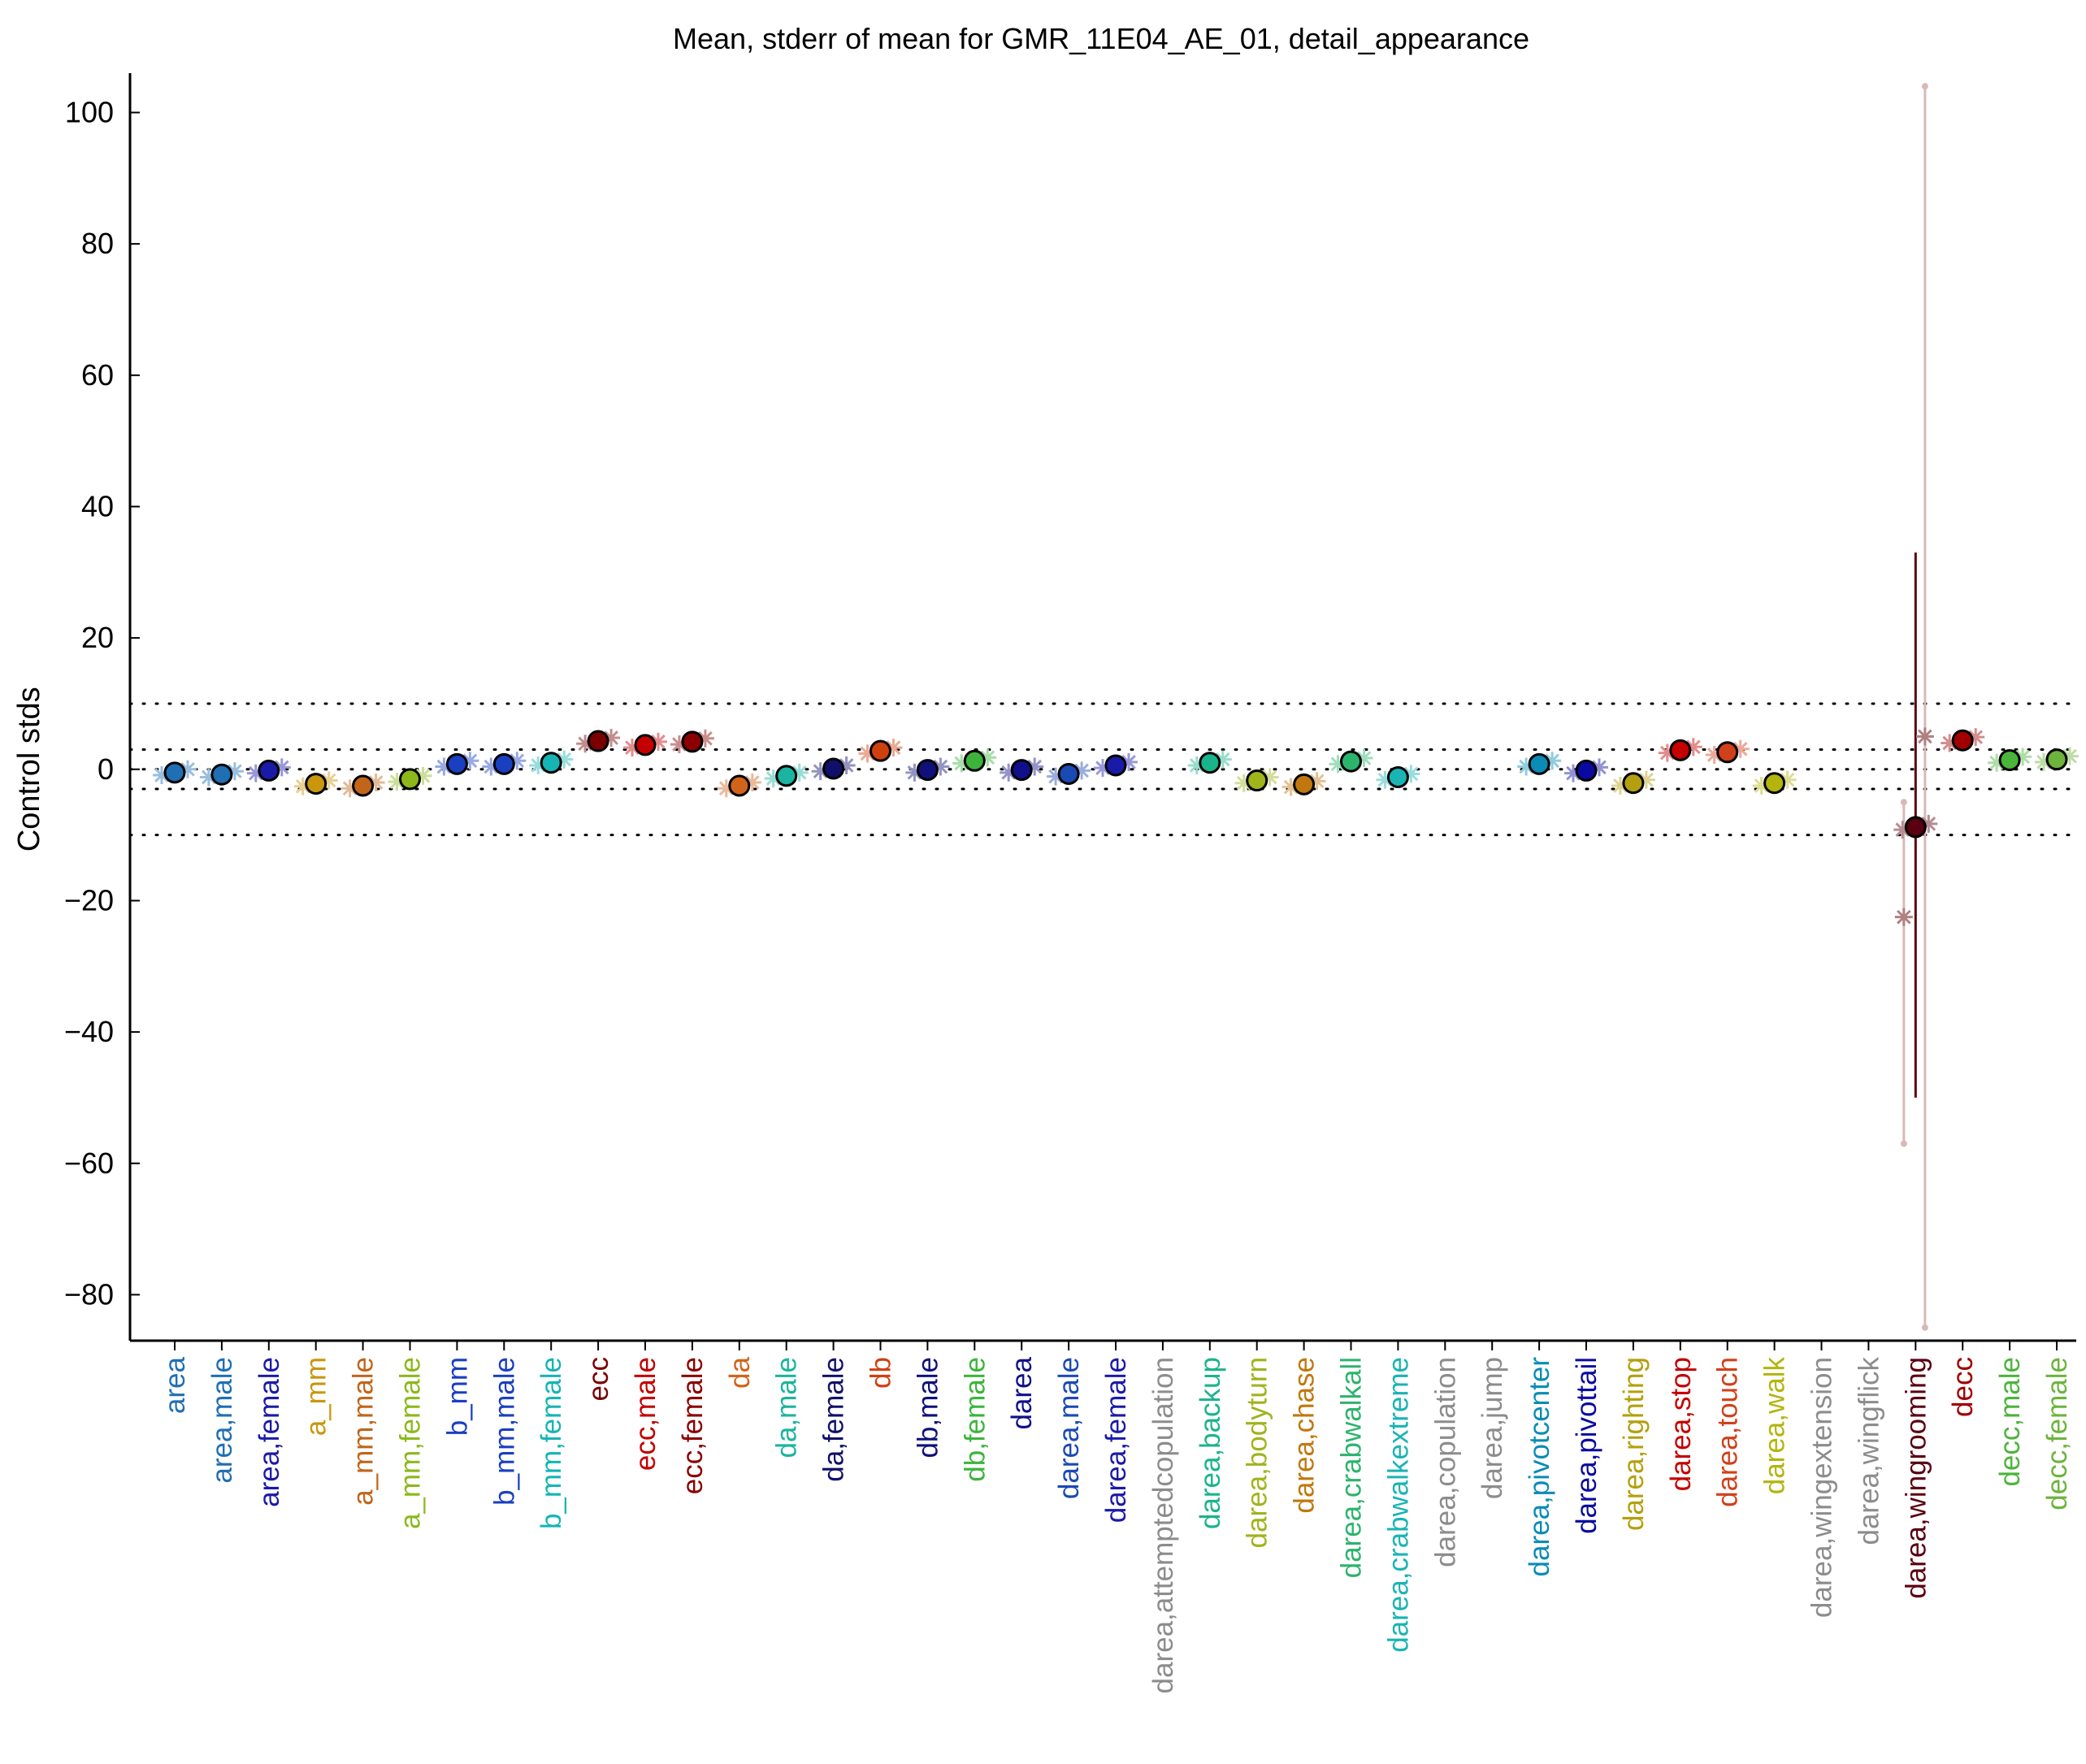 This screenshot has height=1764, width=2086. Describe the element at coordinates (1868, 1451) in the screenshot. I see `x-tick-label: darea,wingflick` at that location.